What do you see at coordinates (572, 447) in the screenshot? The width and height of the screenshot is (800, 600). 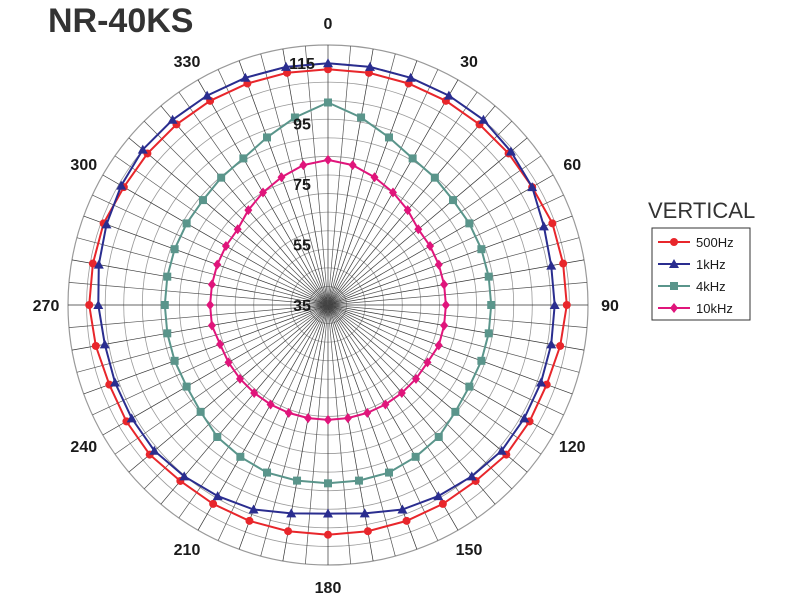 I see `angle-label-120: 120` at bounding box center [572, 447].